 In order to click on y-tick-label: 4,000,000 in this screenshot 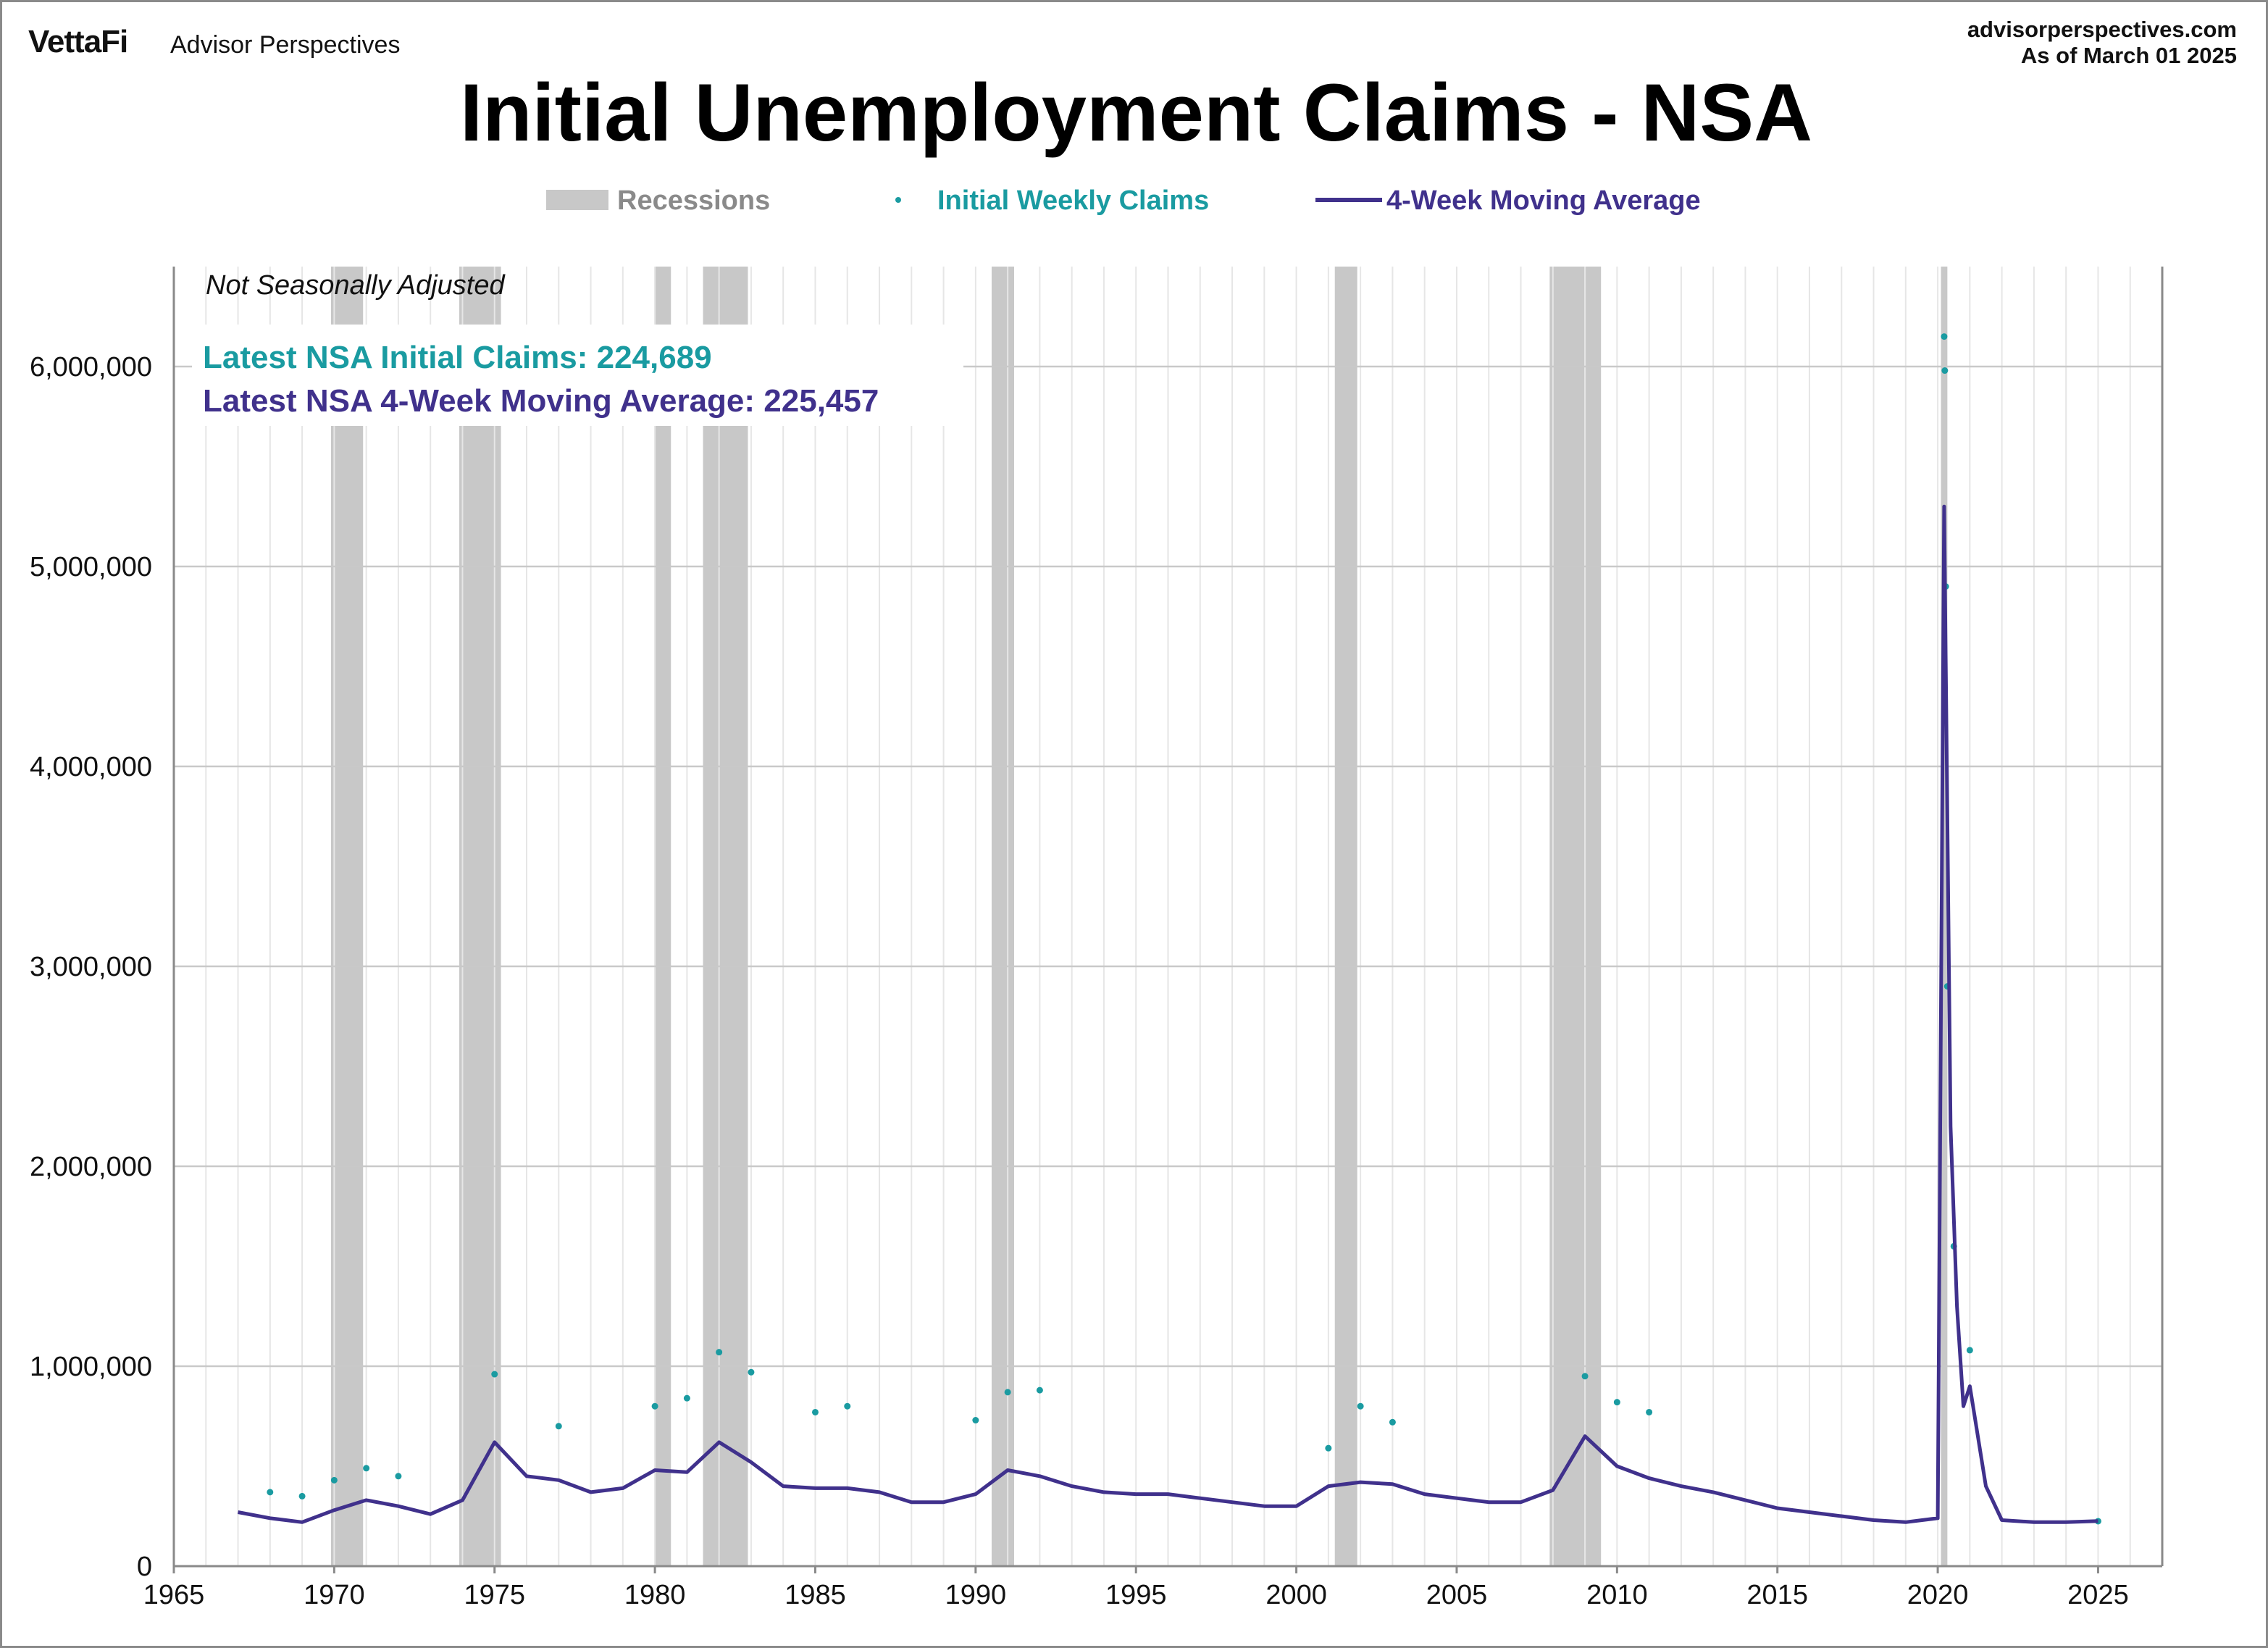, I will do `click(91, 767)`.